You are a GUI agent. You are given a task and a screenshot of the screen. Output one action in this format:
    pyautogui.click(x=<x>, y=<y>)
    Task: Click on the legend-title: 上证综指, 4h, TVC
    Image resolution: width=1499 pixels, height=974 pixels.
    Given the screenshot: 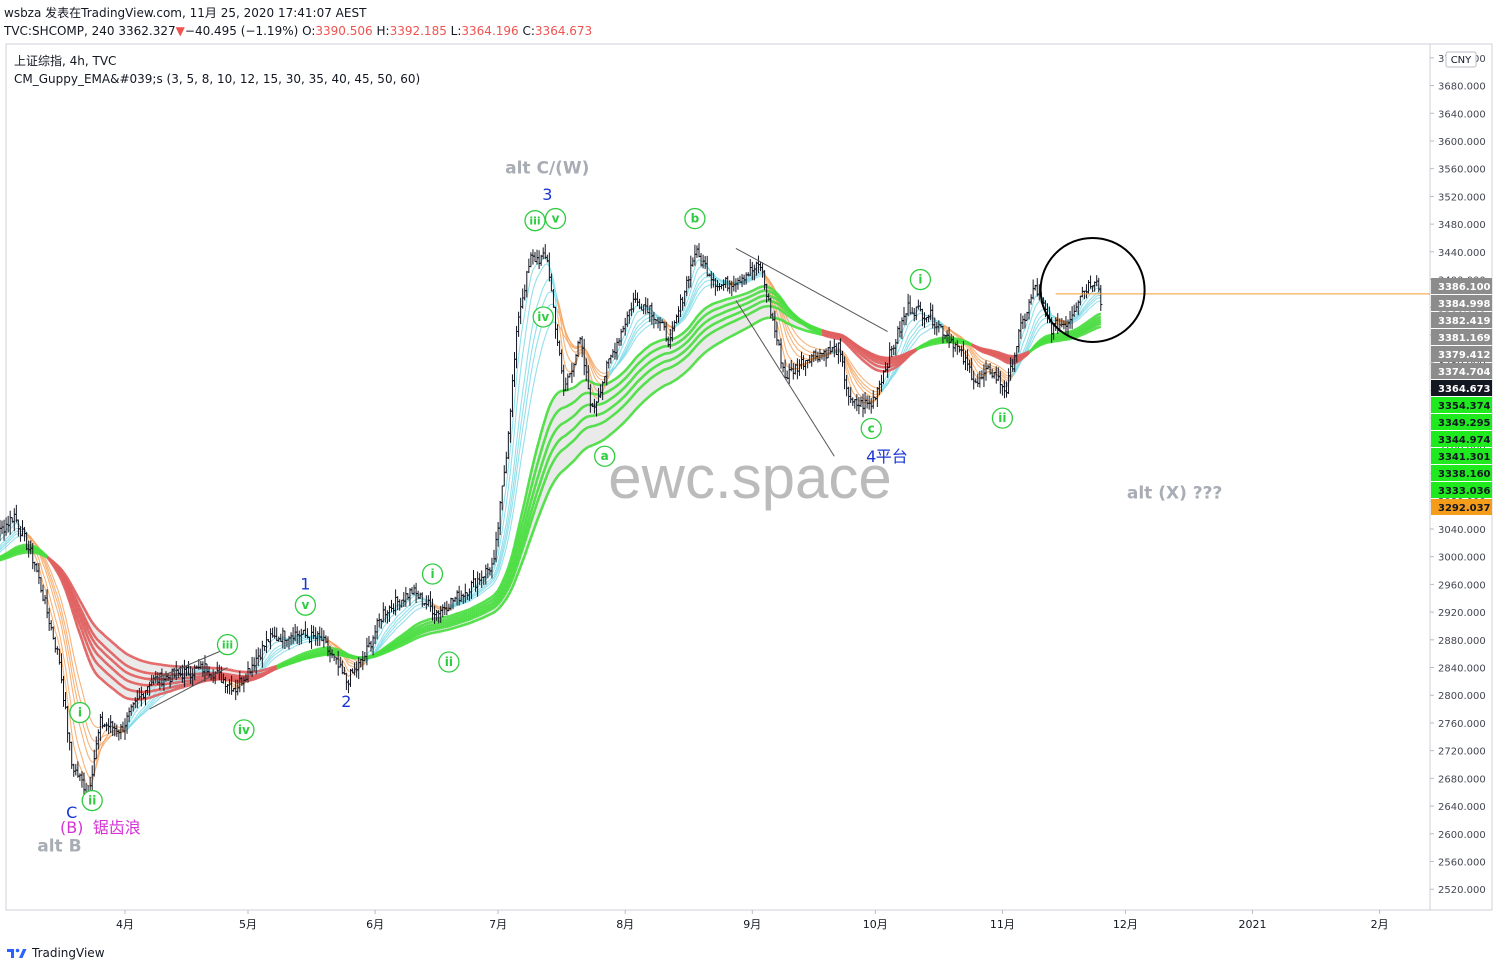 What is the action you would take?
    pyautogui.click(x=65, y=61)
    